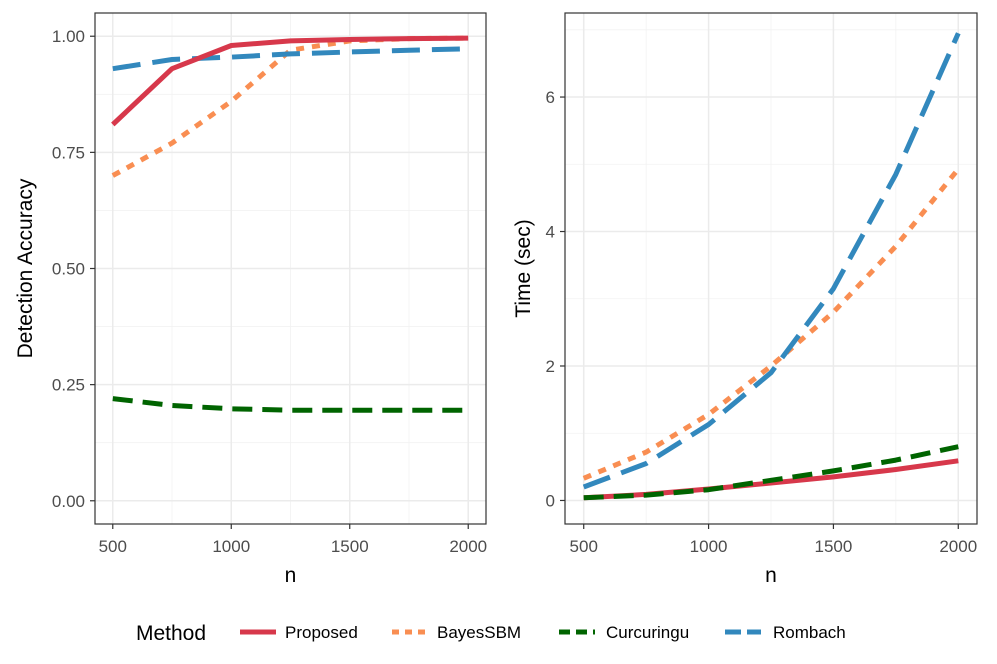 This screenshot has height=664, width=997. Describe the element at coordinates (550, 97) in the screenshot. I see `y-tick-label: 6` at that location.